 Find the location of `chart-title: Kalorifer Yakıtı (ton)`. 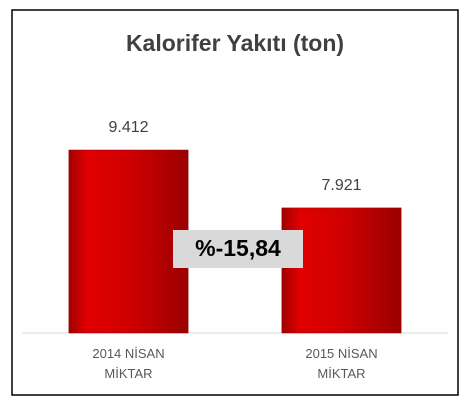

chart-title: Kalorifer Yakıtı (ton) is located at coordinates (235, 43).